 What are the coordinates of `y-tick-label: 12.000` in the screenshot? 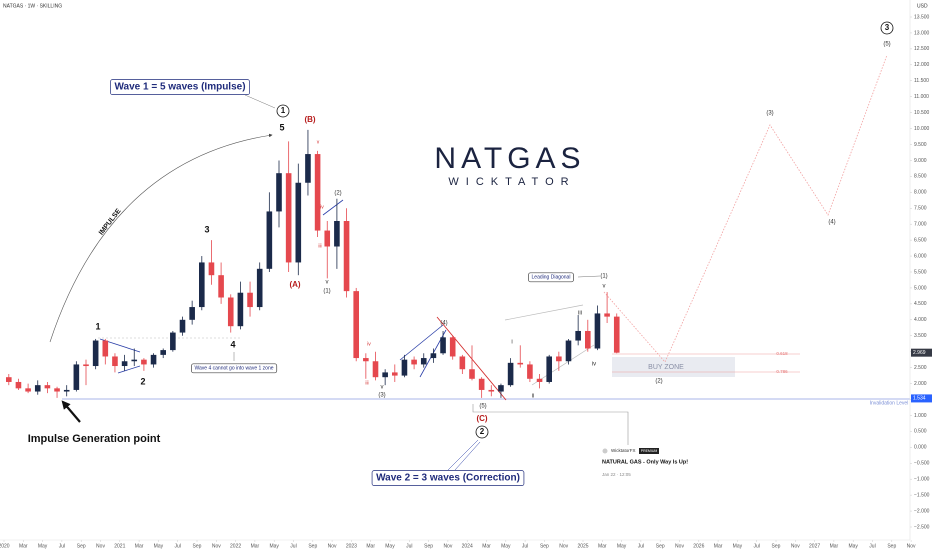 It's located at (922, 65).